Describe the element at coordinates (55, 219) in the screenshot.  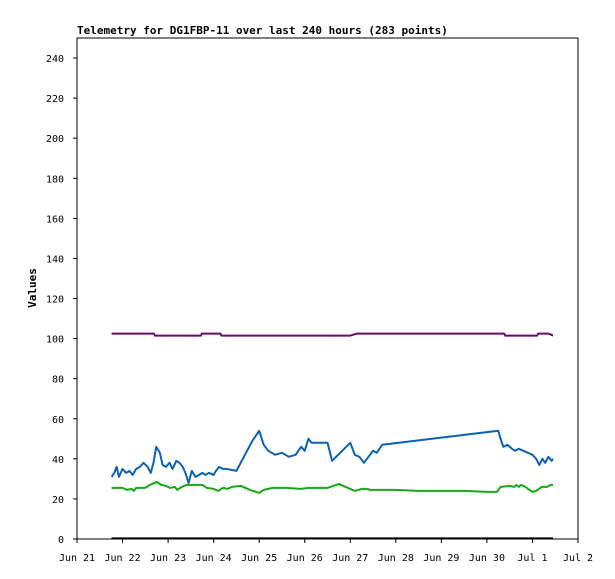
I see `y-tick-label: 160` at that location.